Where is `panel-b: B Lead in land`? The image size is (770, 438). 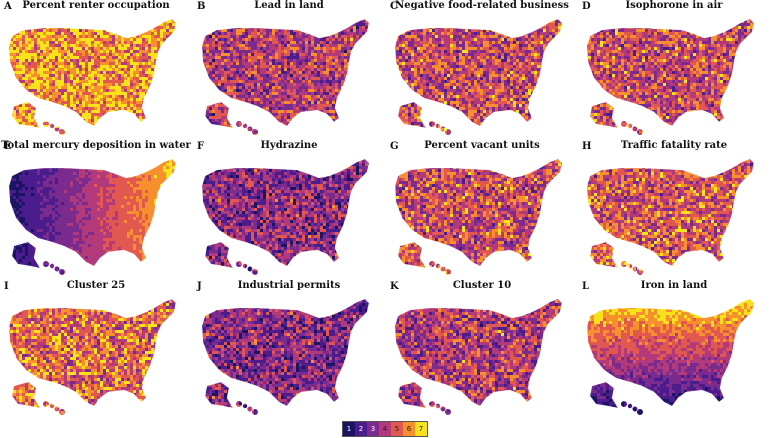
panel-b: B Lead in land is located at coordinates (289, 70).